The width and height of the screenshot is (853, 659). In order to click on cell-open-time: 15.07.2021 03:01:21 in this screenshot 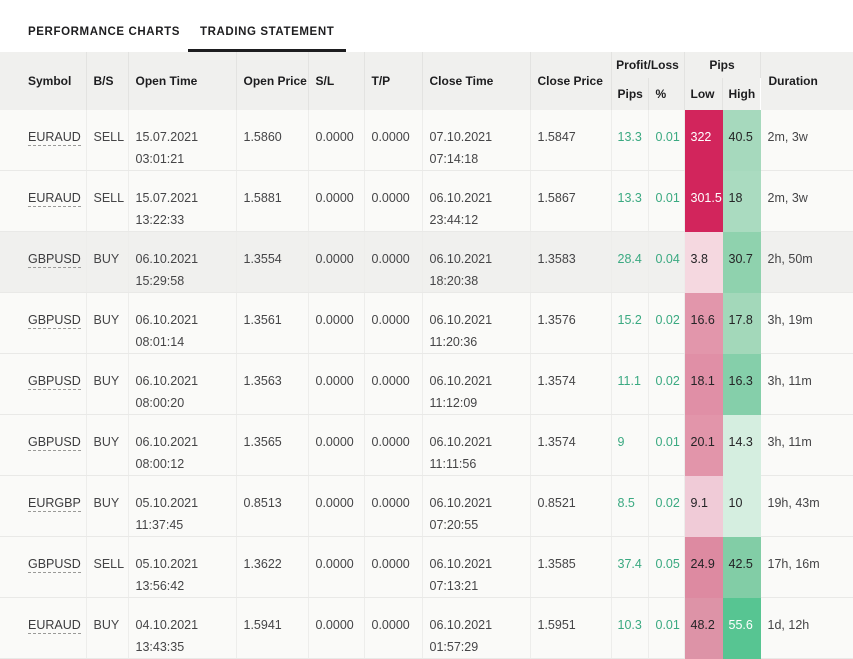, I will do `click(182, 140)`.